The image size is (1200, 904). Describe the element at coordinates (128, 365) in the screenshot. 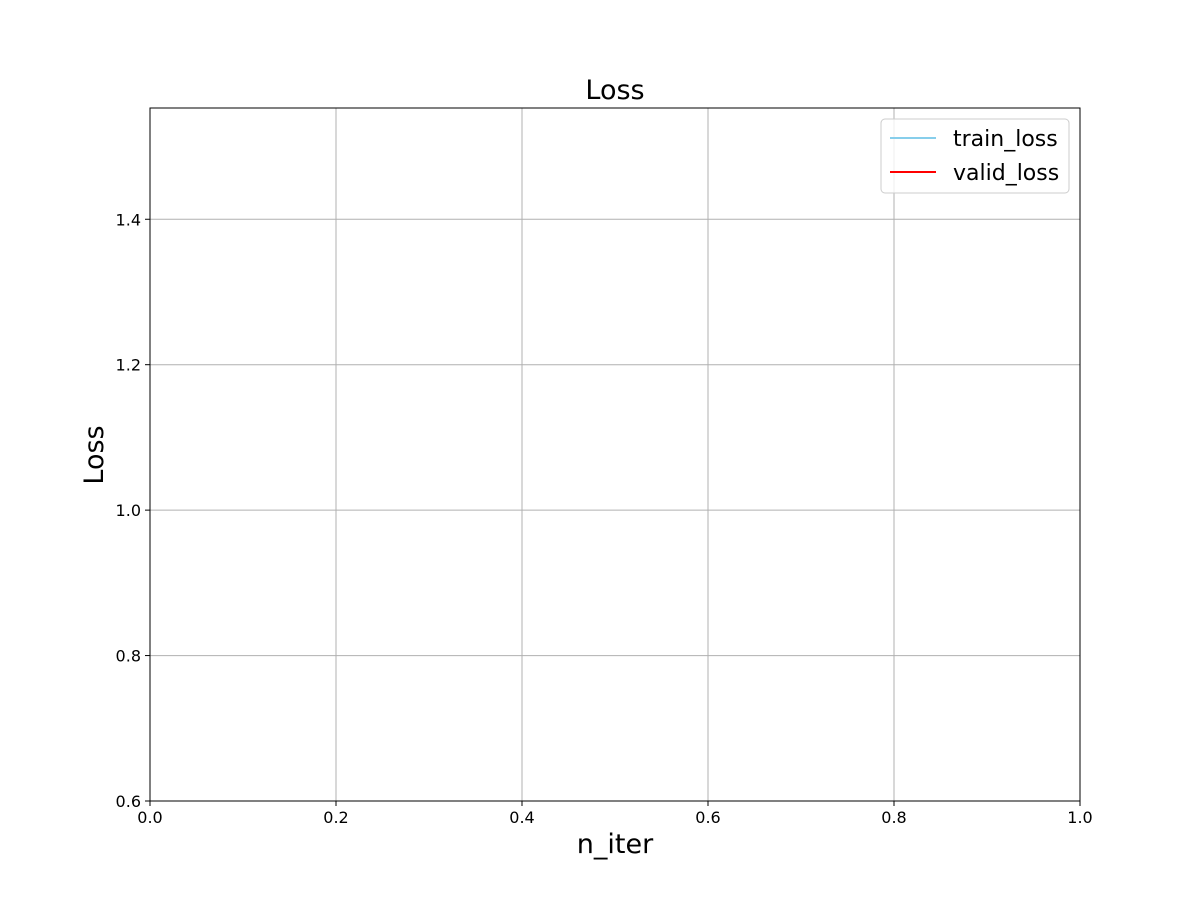

I see `y-tick-label: 1.2` at that location.